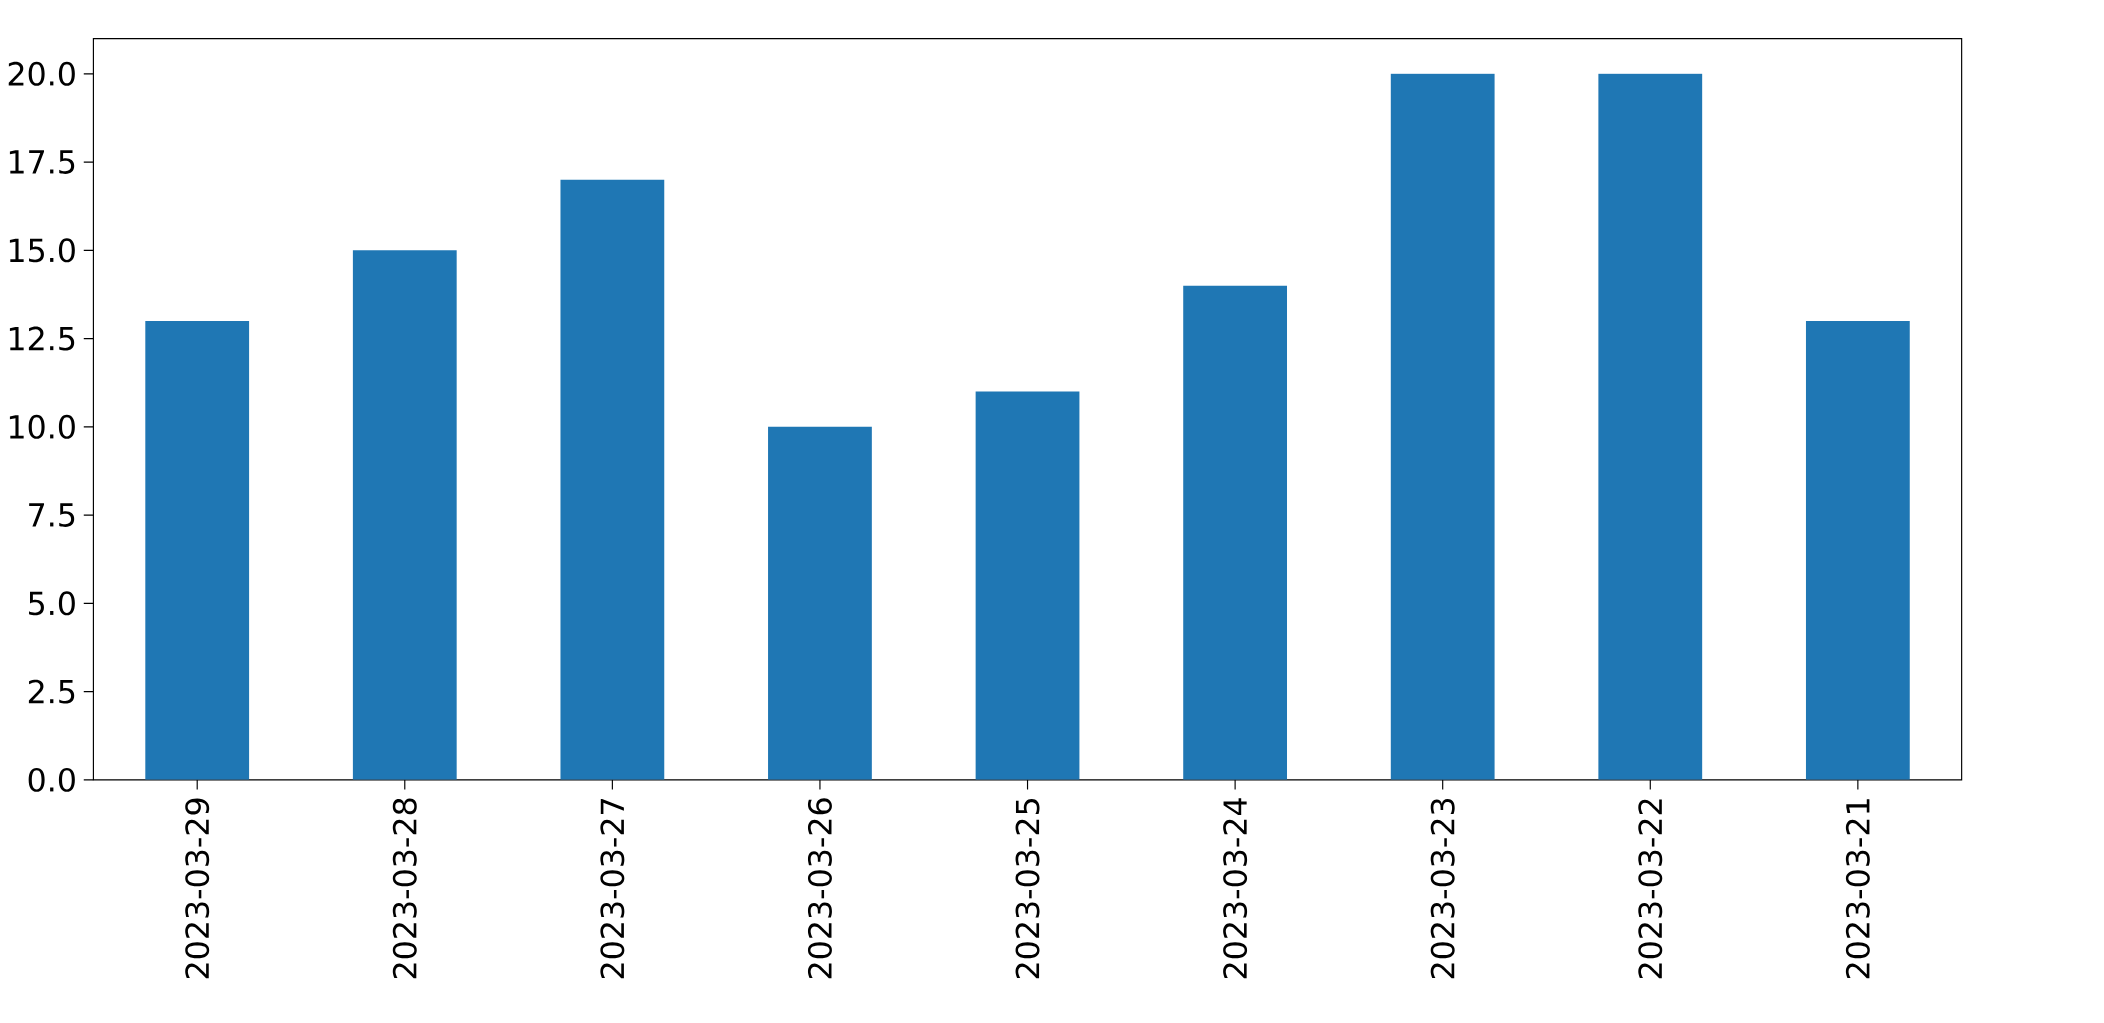 The width and height of the screenshot is (2104, 1023). What do you see at coordinates (1235, 888) in the screenshot?
I see `x-tick-label: 2023-03-24` at bounding box center [1235, 888].